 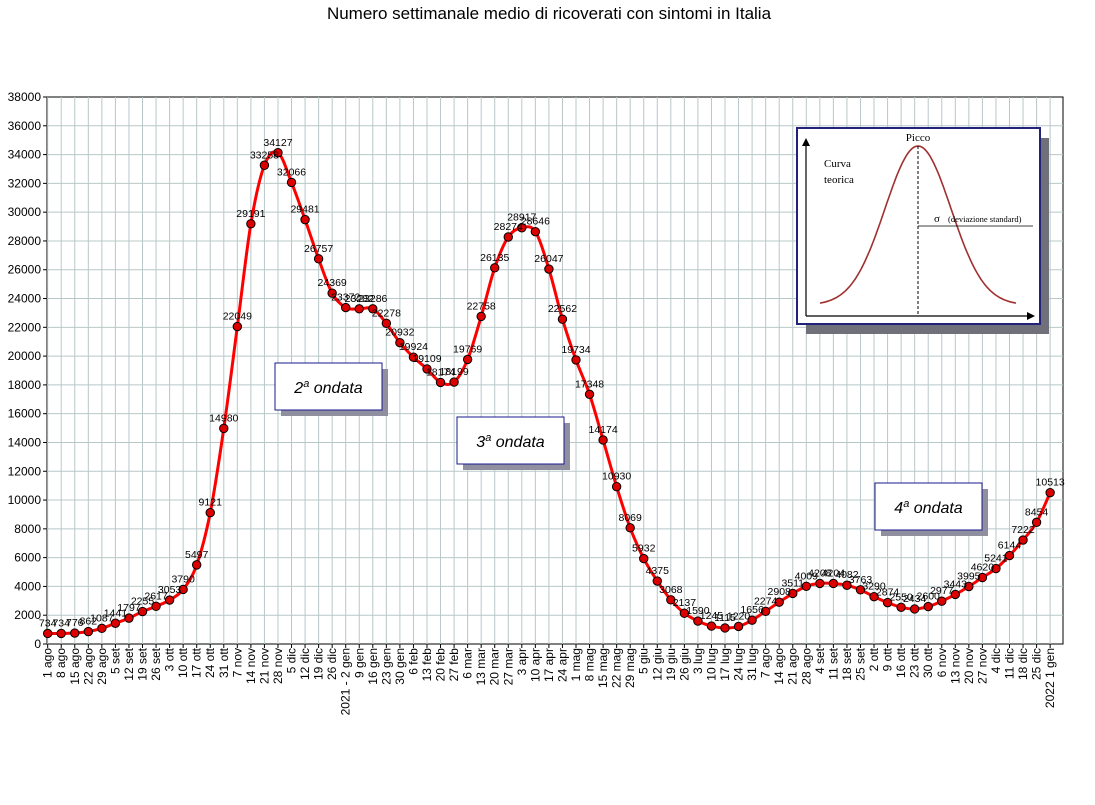 I want to click on data-label: 3995, so click(x=969, y=576).